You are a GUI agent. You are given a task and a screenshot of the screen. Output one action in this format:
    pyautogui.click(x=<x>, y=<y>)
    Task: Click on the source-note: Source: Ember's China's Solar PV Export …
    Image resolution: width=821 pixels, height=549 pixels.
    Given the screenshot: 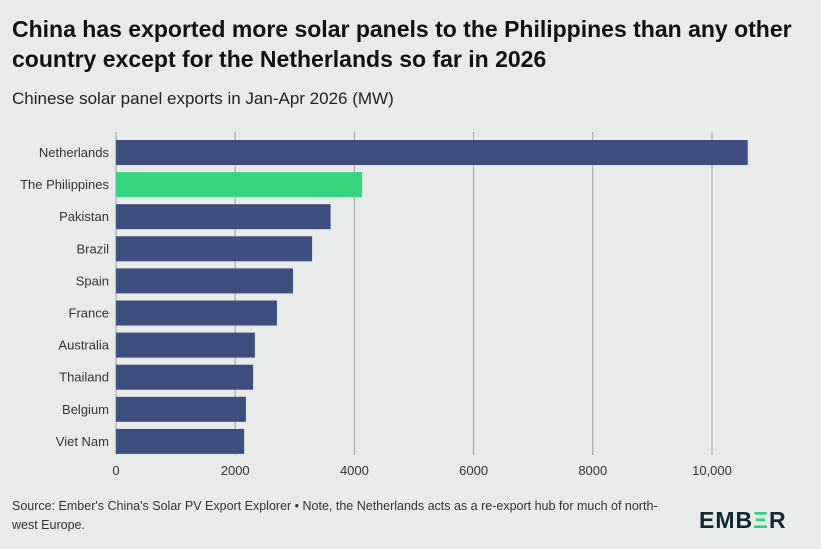 What is the action you would take?
    pyautogui.click(x=335, y=515)
    